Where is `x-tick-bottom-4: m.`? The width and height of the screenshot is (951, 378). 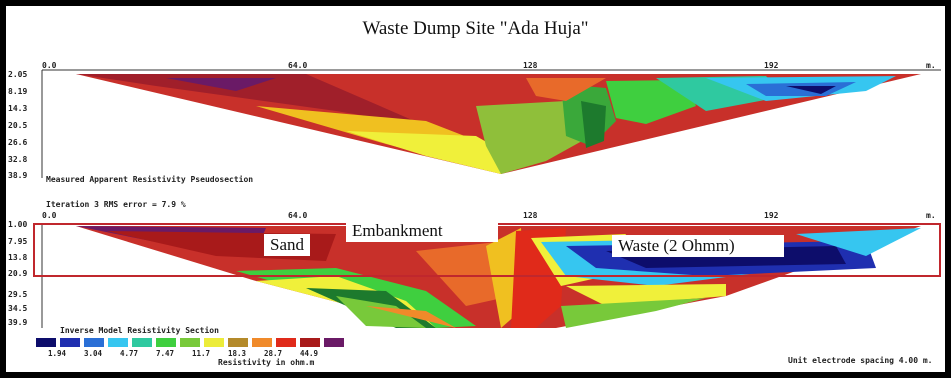
x-tick-bottom-4: m. is located at coordinates (931, 215).